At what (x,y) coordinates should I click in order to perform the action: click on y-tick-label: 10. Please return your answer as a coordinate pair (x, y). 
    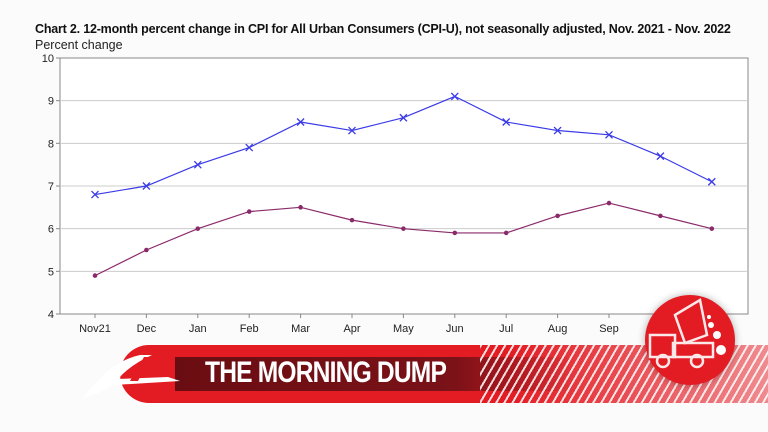
    Looking at the image, I should click on (48, 59).